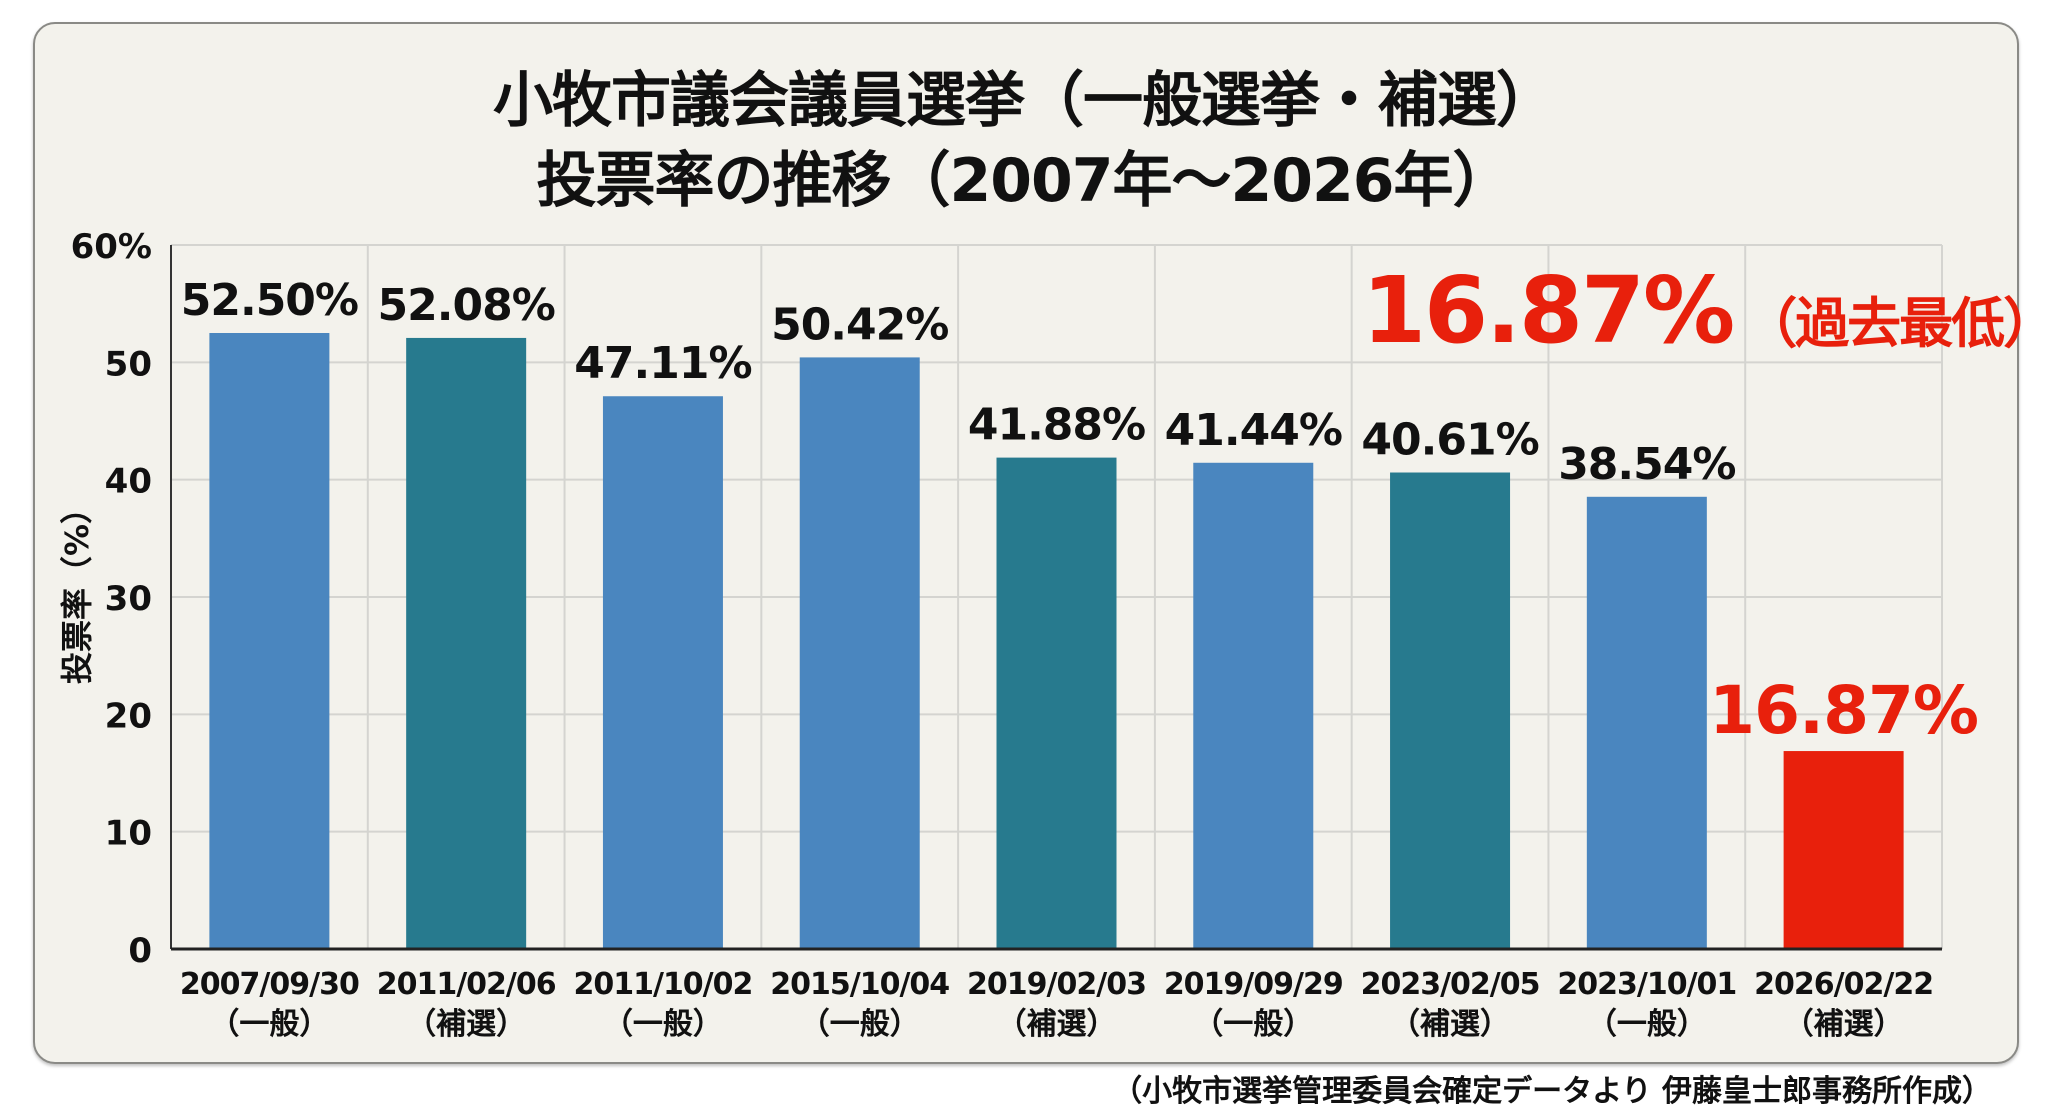 Image resolution: width=2048 pixels, height=1117 pixels. What do you see at coordinates (1056, 425) in the screenshot?
I see `bar-value-label: 41.88%` at bounding box center [1056, 425].